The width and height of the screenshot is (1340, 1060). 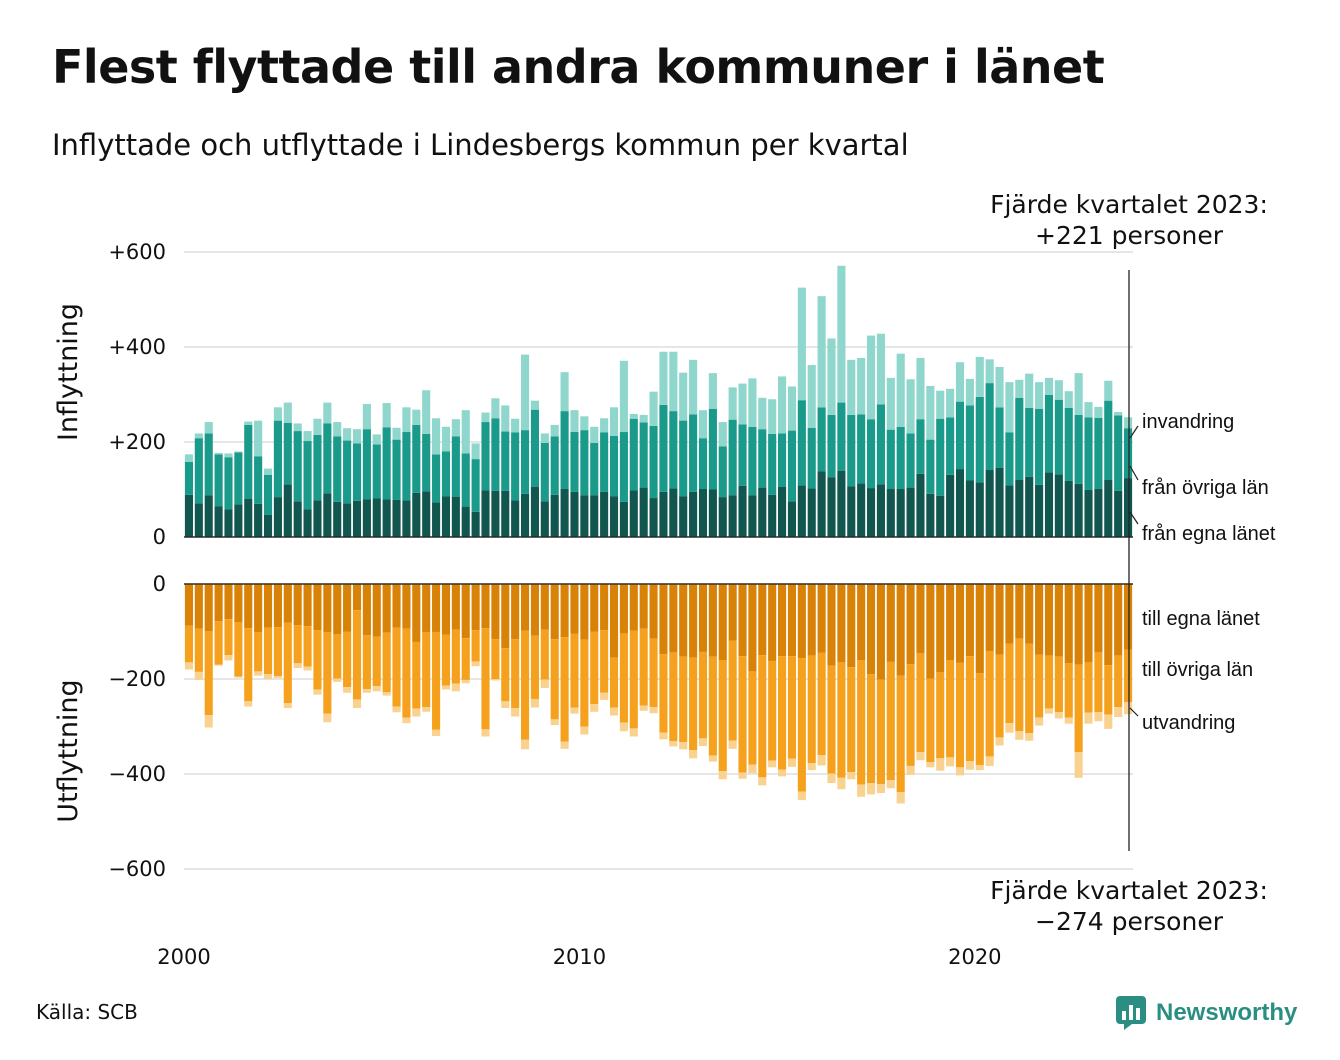 What do you see at coordinates (159, 537) in the screenshot?
I see `y-tick-top: 0` at bounding box center [159, 537].